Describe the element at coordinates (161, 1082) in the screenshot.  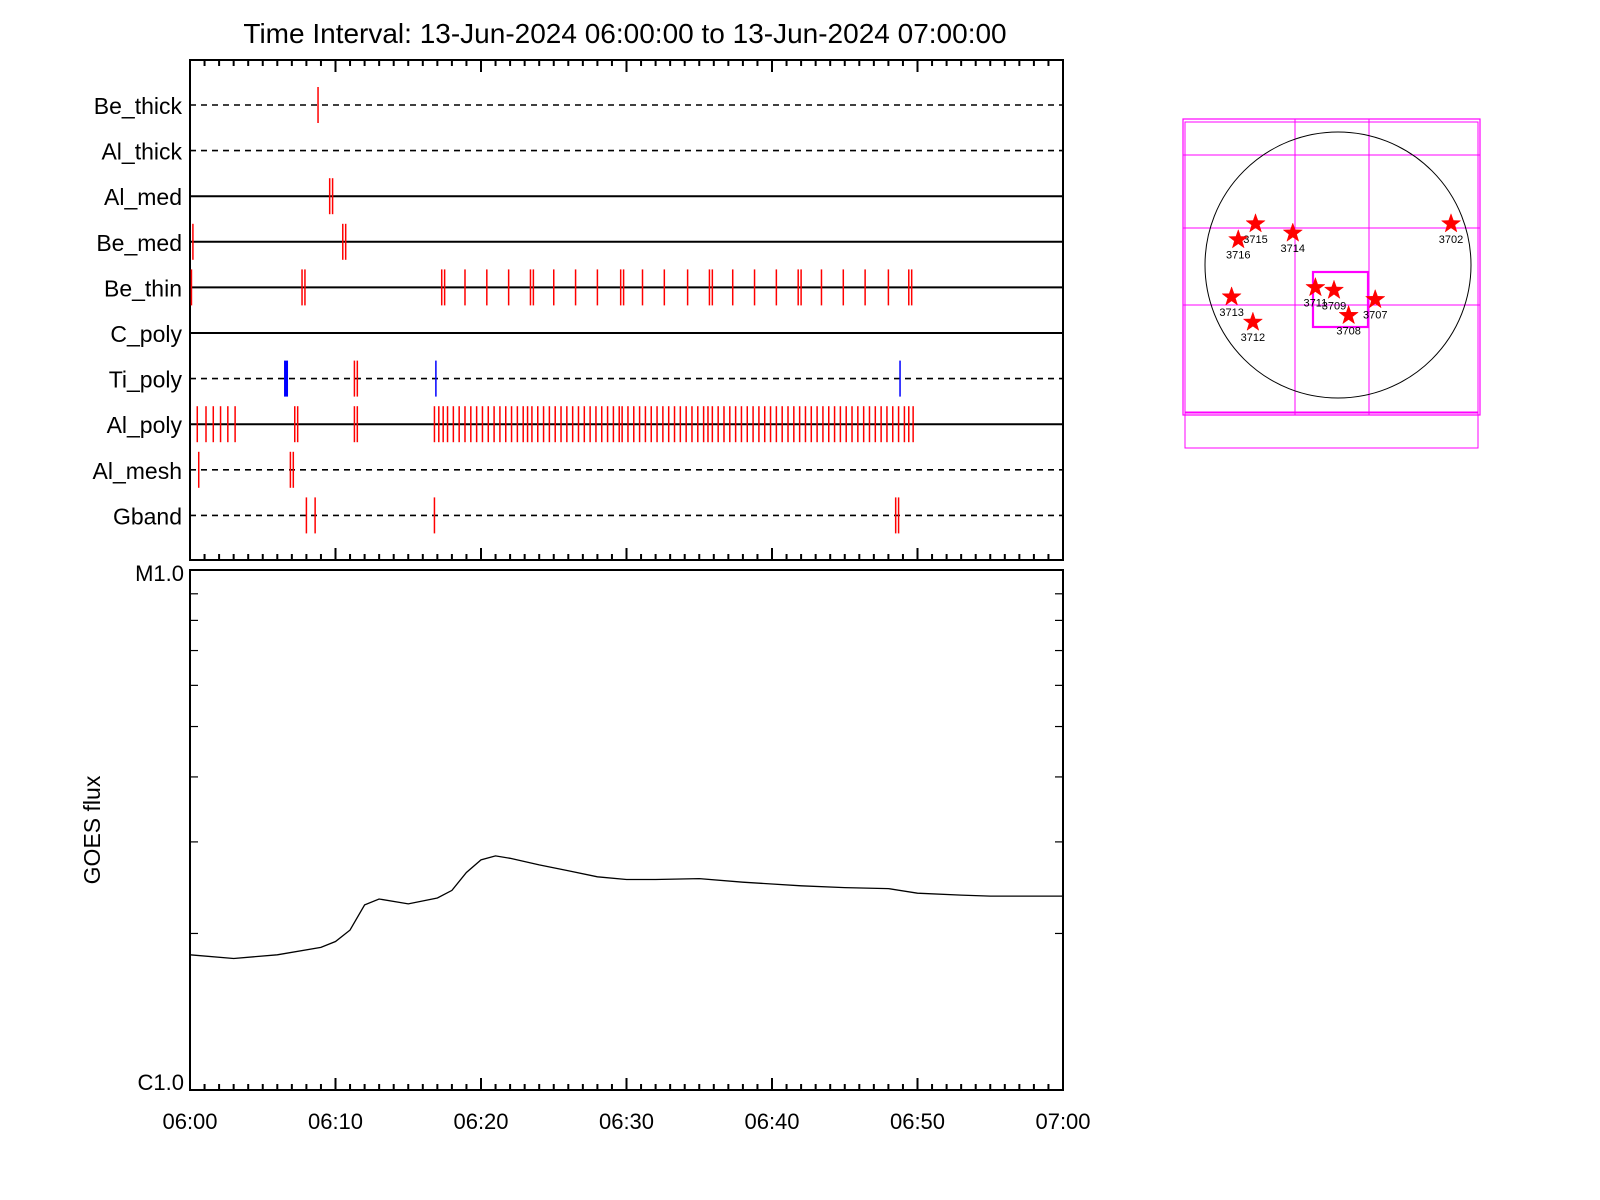
I see `goes-y-tick-label-bottom: C1.0` at that location.